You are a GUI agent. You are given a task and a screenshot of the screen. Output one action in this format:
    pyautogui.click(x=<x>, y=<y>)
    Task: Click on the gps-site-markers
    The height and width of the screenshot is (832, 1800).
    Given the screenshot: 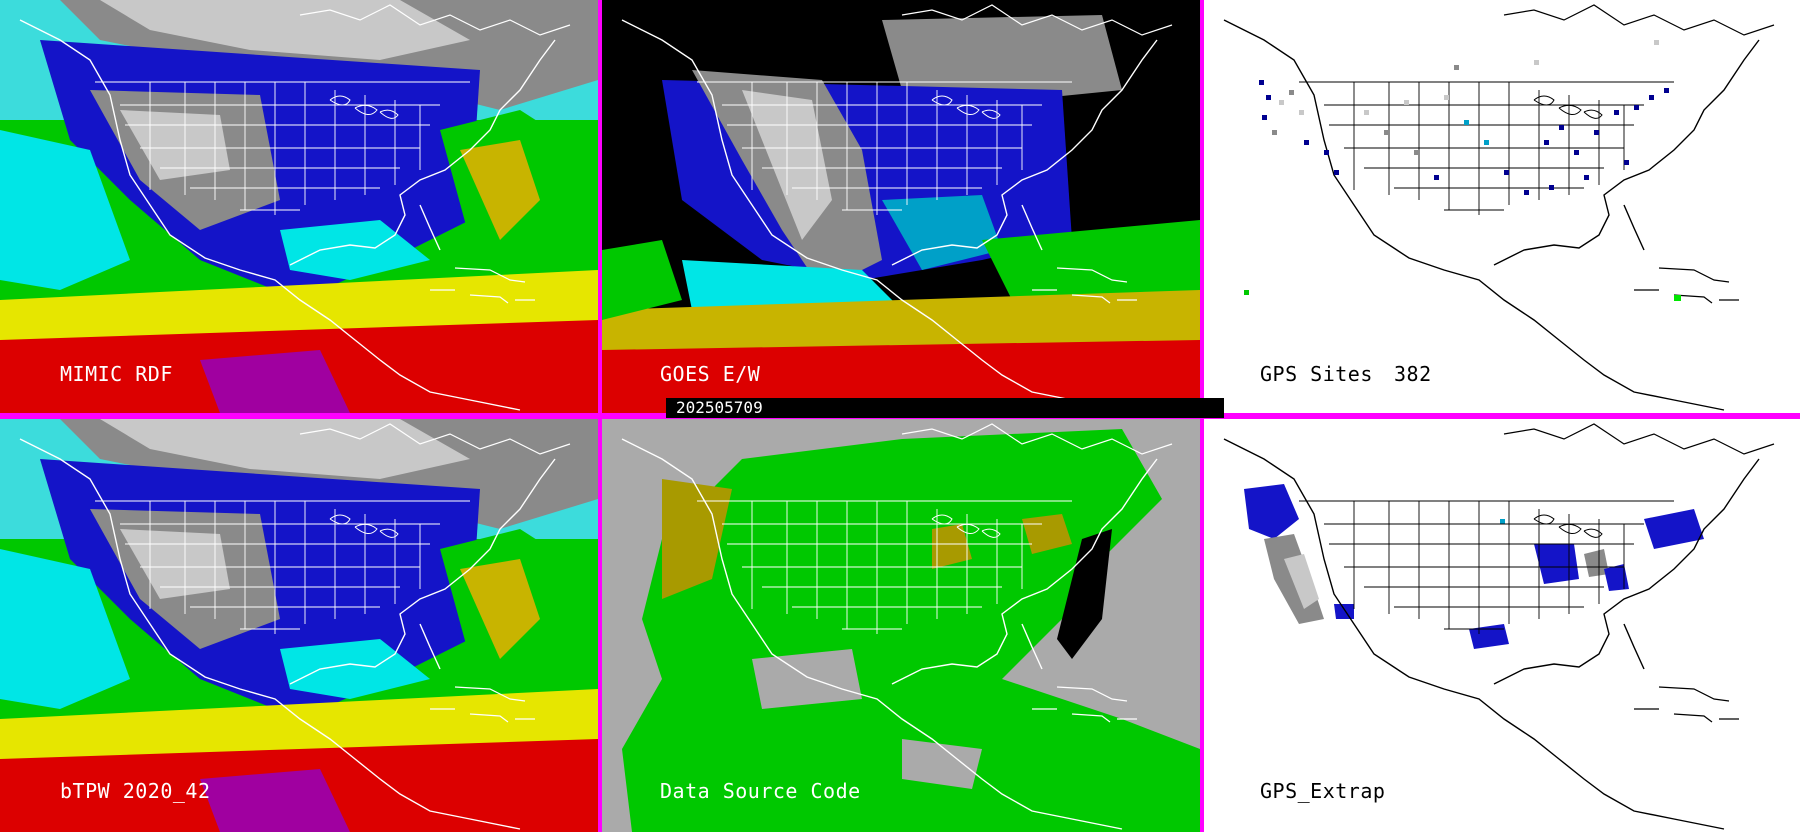 What is the action you would take?
    pyautogui.click(x=1462, y=170)
    